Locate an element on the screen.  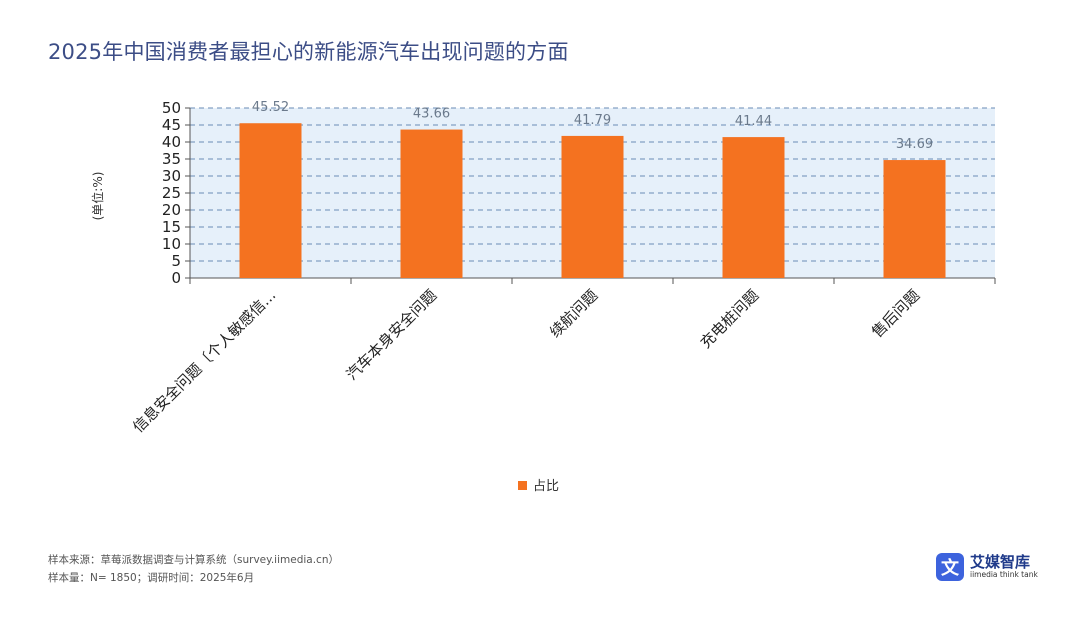
data-label: 34.69 is located at coordinates (914, 144).